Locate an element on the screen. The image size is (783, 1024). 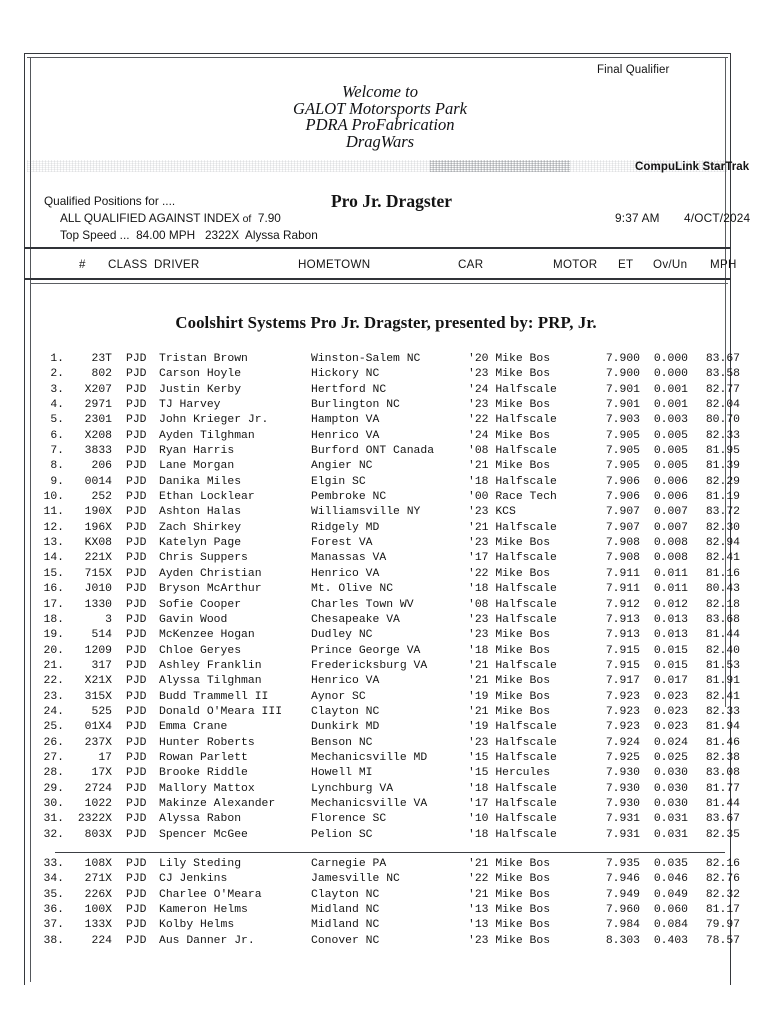
row-mph: 81.94 is located at coordinates (722, 727).